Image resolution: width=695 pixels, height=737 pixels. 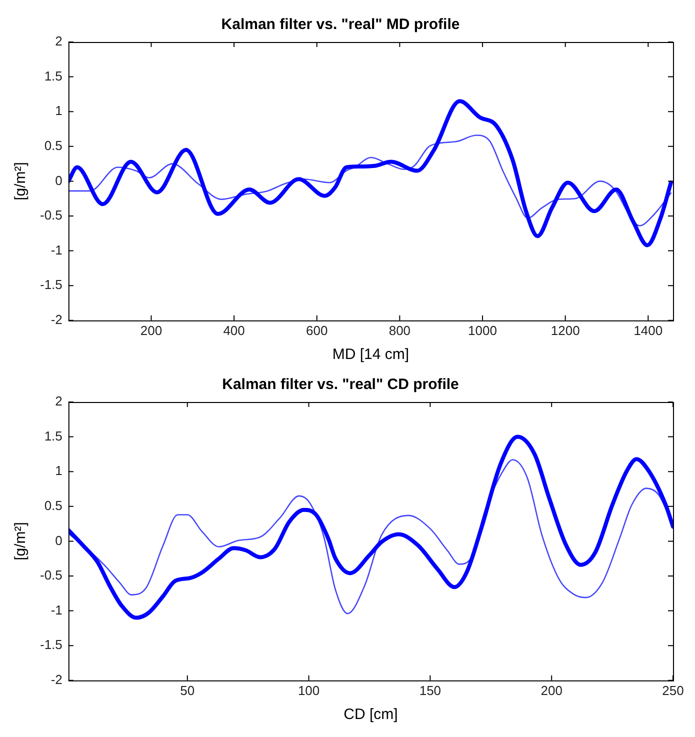 What do you see at coordinates (187, 690) in the screenshot?
I see `x-tick-label: 50` at bounding box center [187, 690].